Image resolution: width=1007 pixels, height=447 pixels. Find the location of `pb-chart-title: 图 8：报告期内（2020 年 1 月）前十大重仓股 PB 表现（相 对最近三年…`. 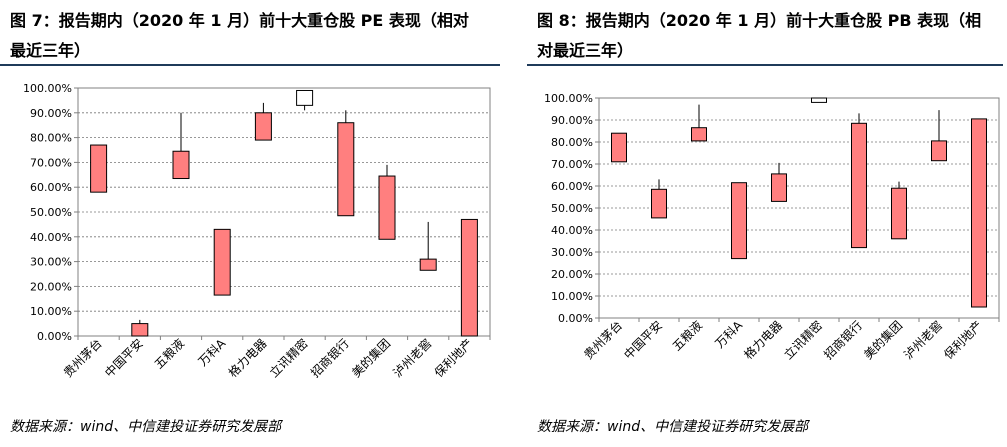

pb-chart-title: 图 8：报告期内（2020 年 1 月）前十大重仓股 PB 表现（相 对最近三年… is located at coordinates (759, 36).